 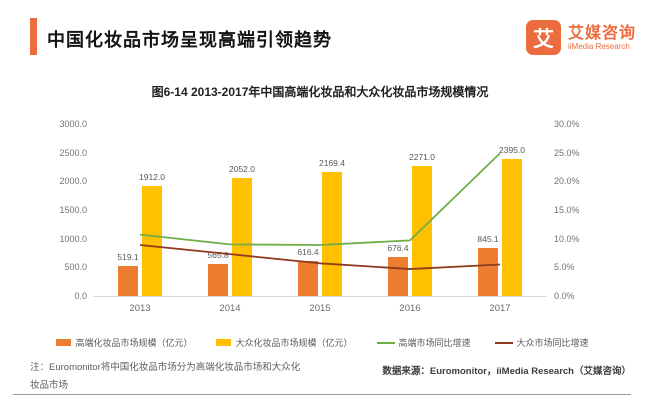 I want to click on bar-mass-2014, so click(x=242, y=237).